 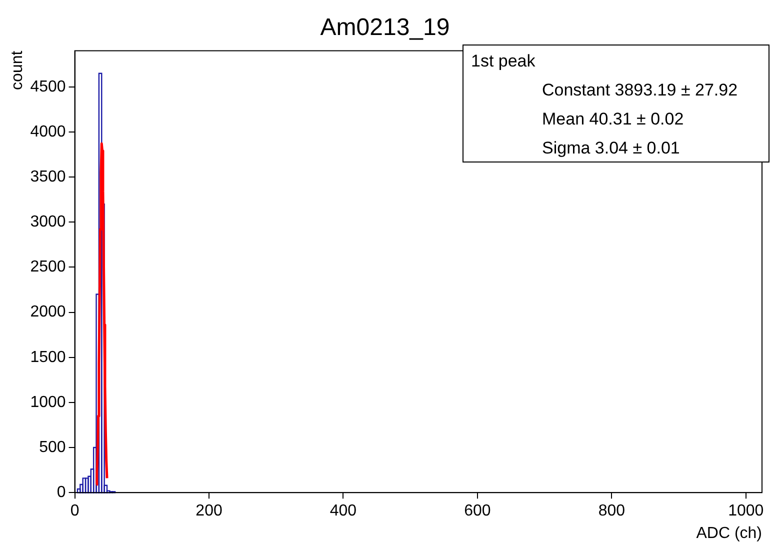 I want to click on x-tick-label: 800, so click(x=612, y=511).